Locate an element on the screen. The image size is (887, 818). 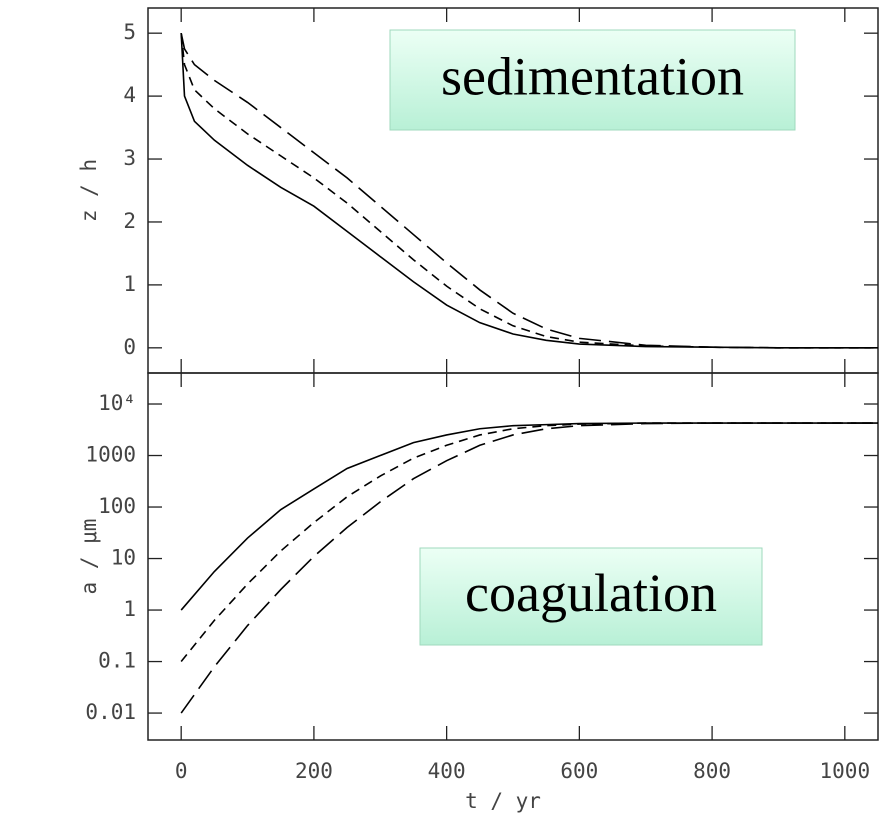
x-tick-label: 1000 is located at coordinates (845, 771).